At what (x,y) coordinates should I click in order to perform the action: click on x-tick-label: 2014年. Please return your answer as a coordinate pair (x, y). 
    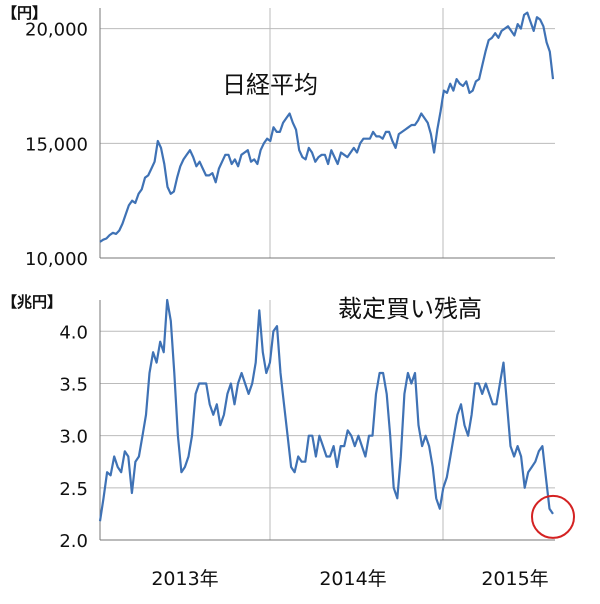
    Looking at the image, I should click on (352, 579).